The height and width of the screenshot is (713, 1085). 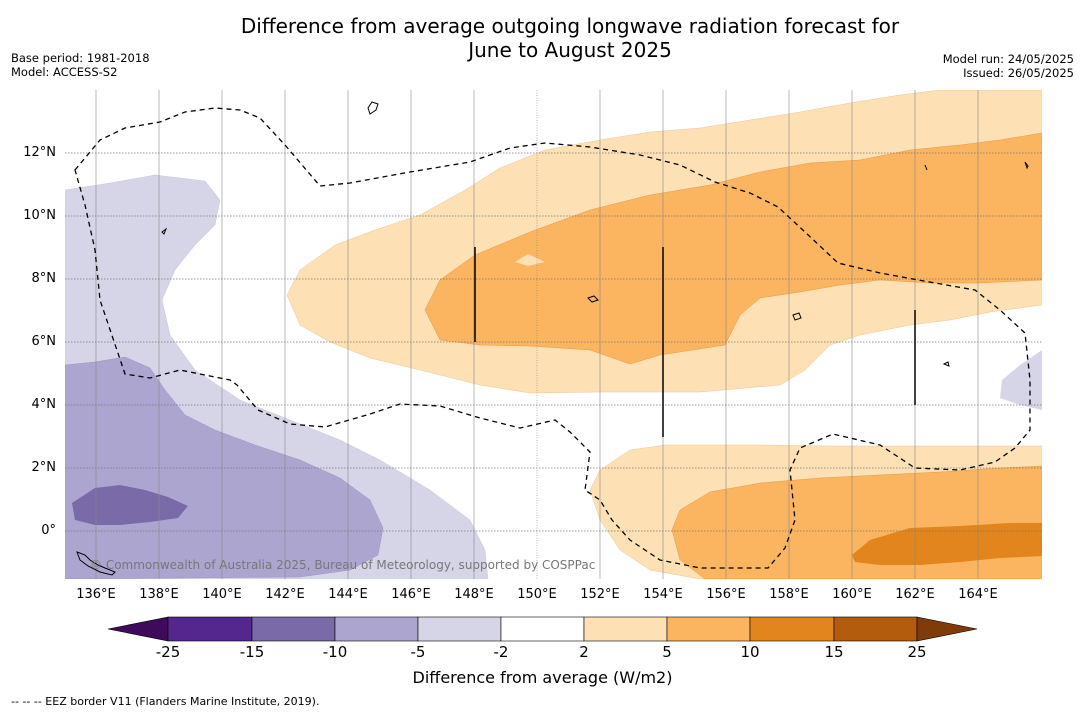 I want to click on colorbar-tick: -25, so click(x=168, y=652).